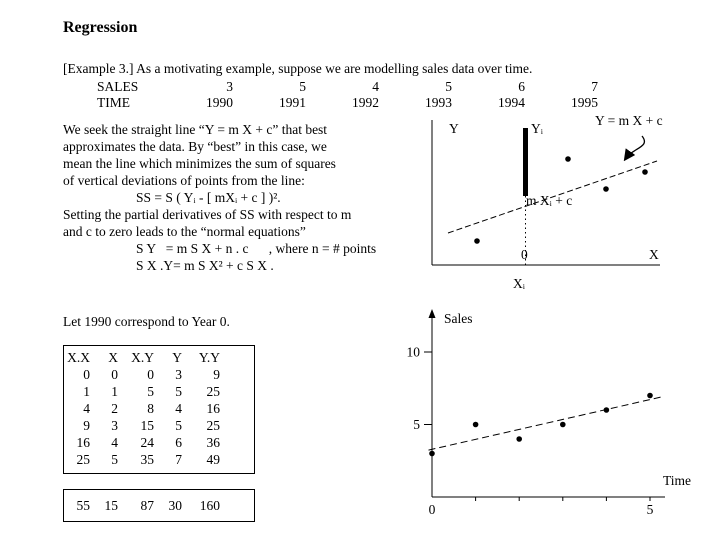 This screenshot has height=540, width=720. Describe the element at coordinates (634, 148) in the screenshot. I see `equation-arrow-icon` at that location.